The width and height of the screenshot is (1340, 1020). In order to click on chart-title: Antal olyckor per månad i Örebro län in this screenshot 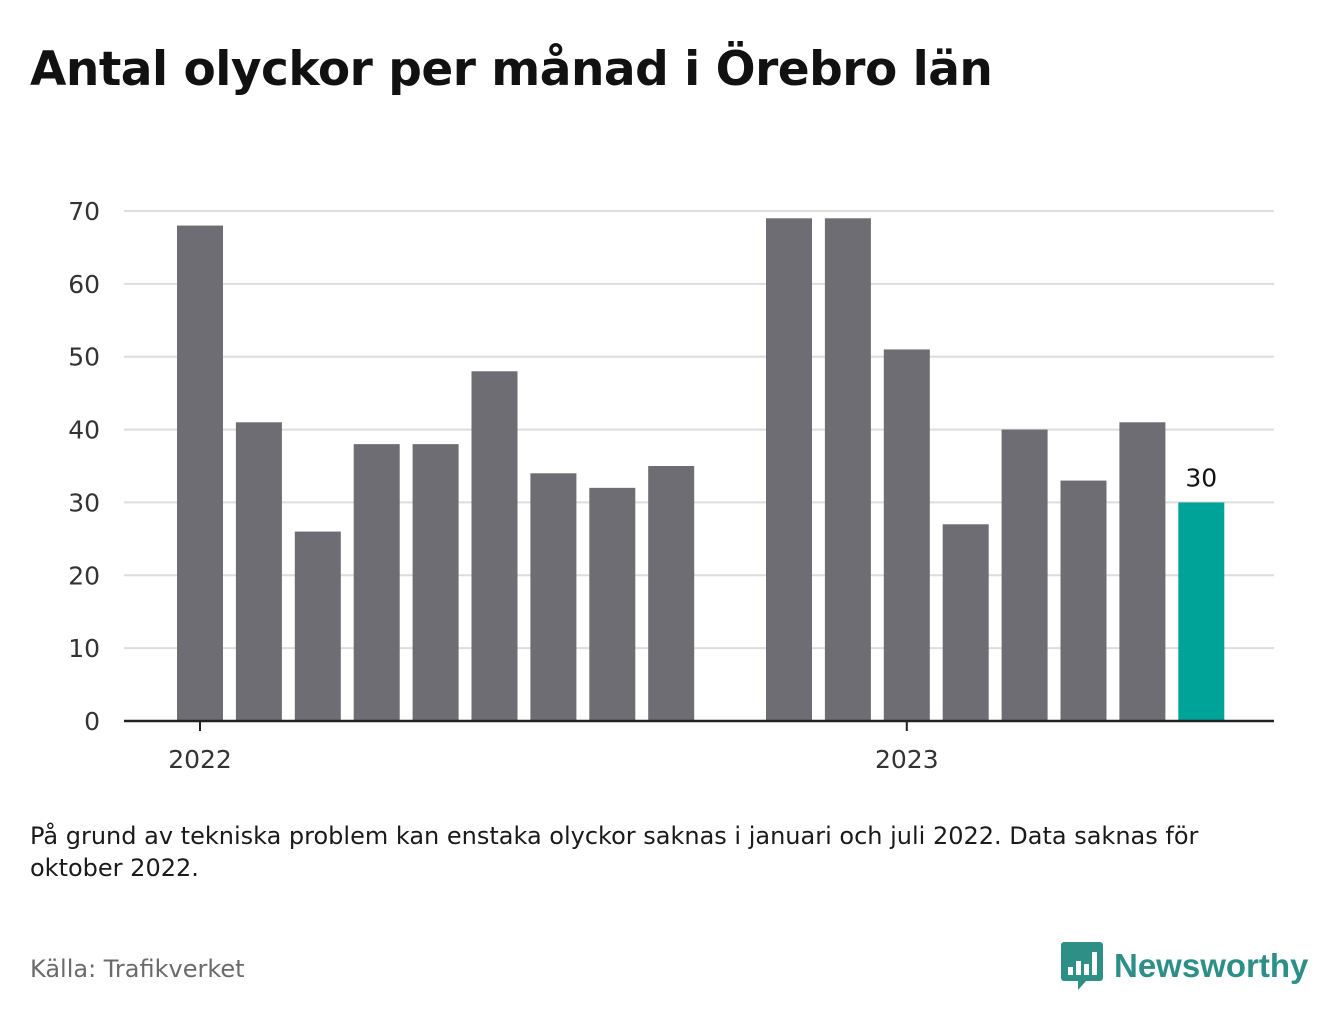, I will do `click(511, 69)`.